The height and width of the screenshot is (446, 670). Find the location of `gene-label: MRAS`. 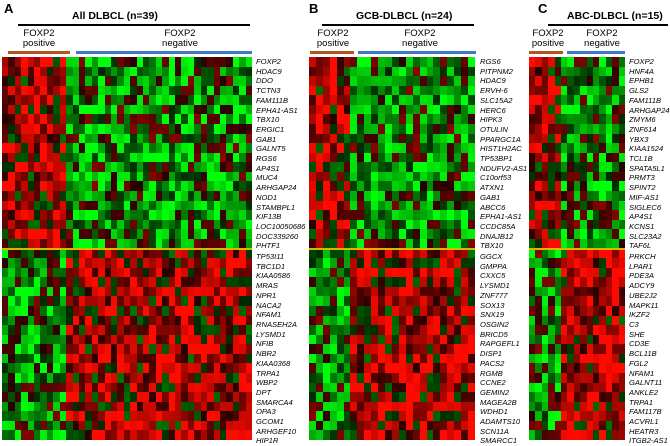

gene-label: MRAS is located at coordinates (267, 286).